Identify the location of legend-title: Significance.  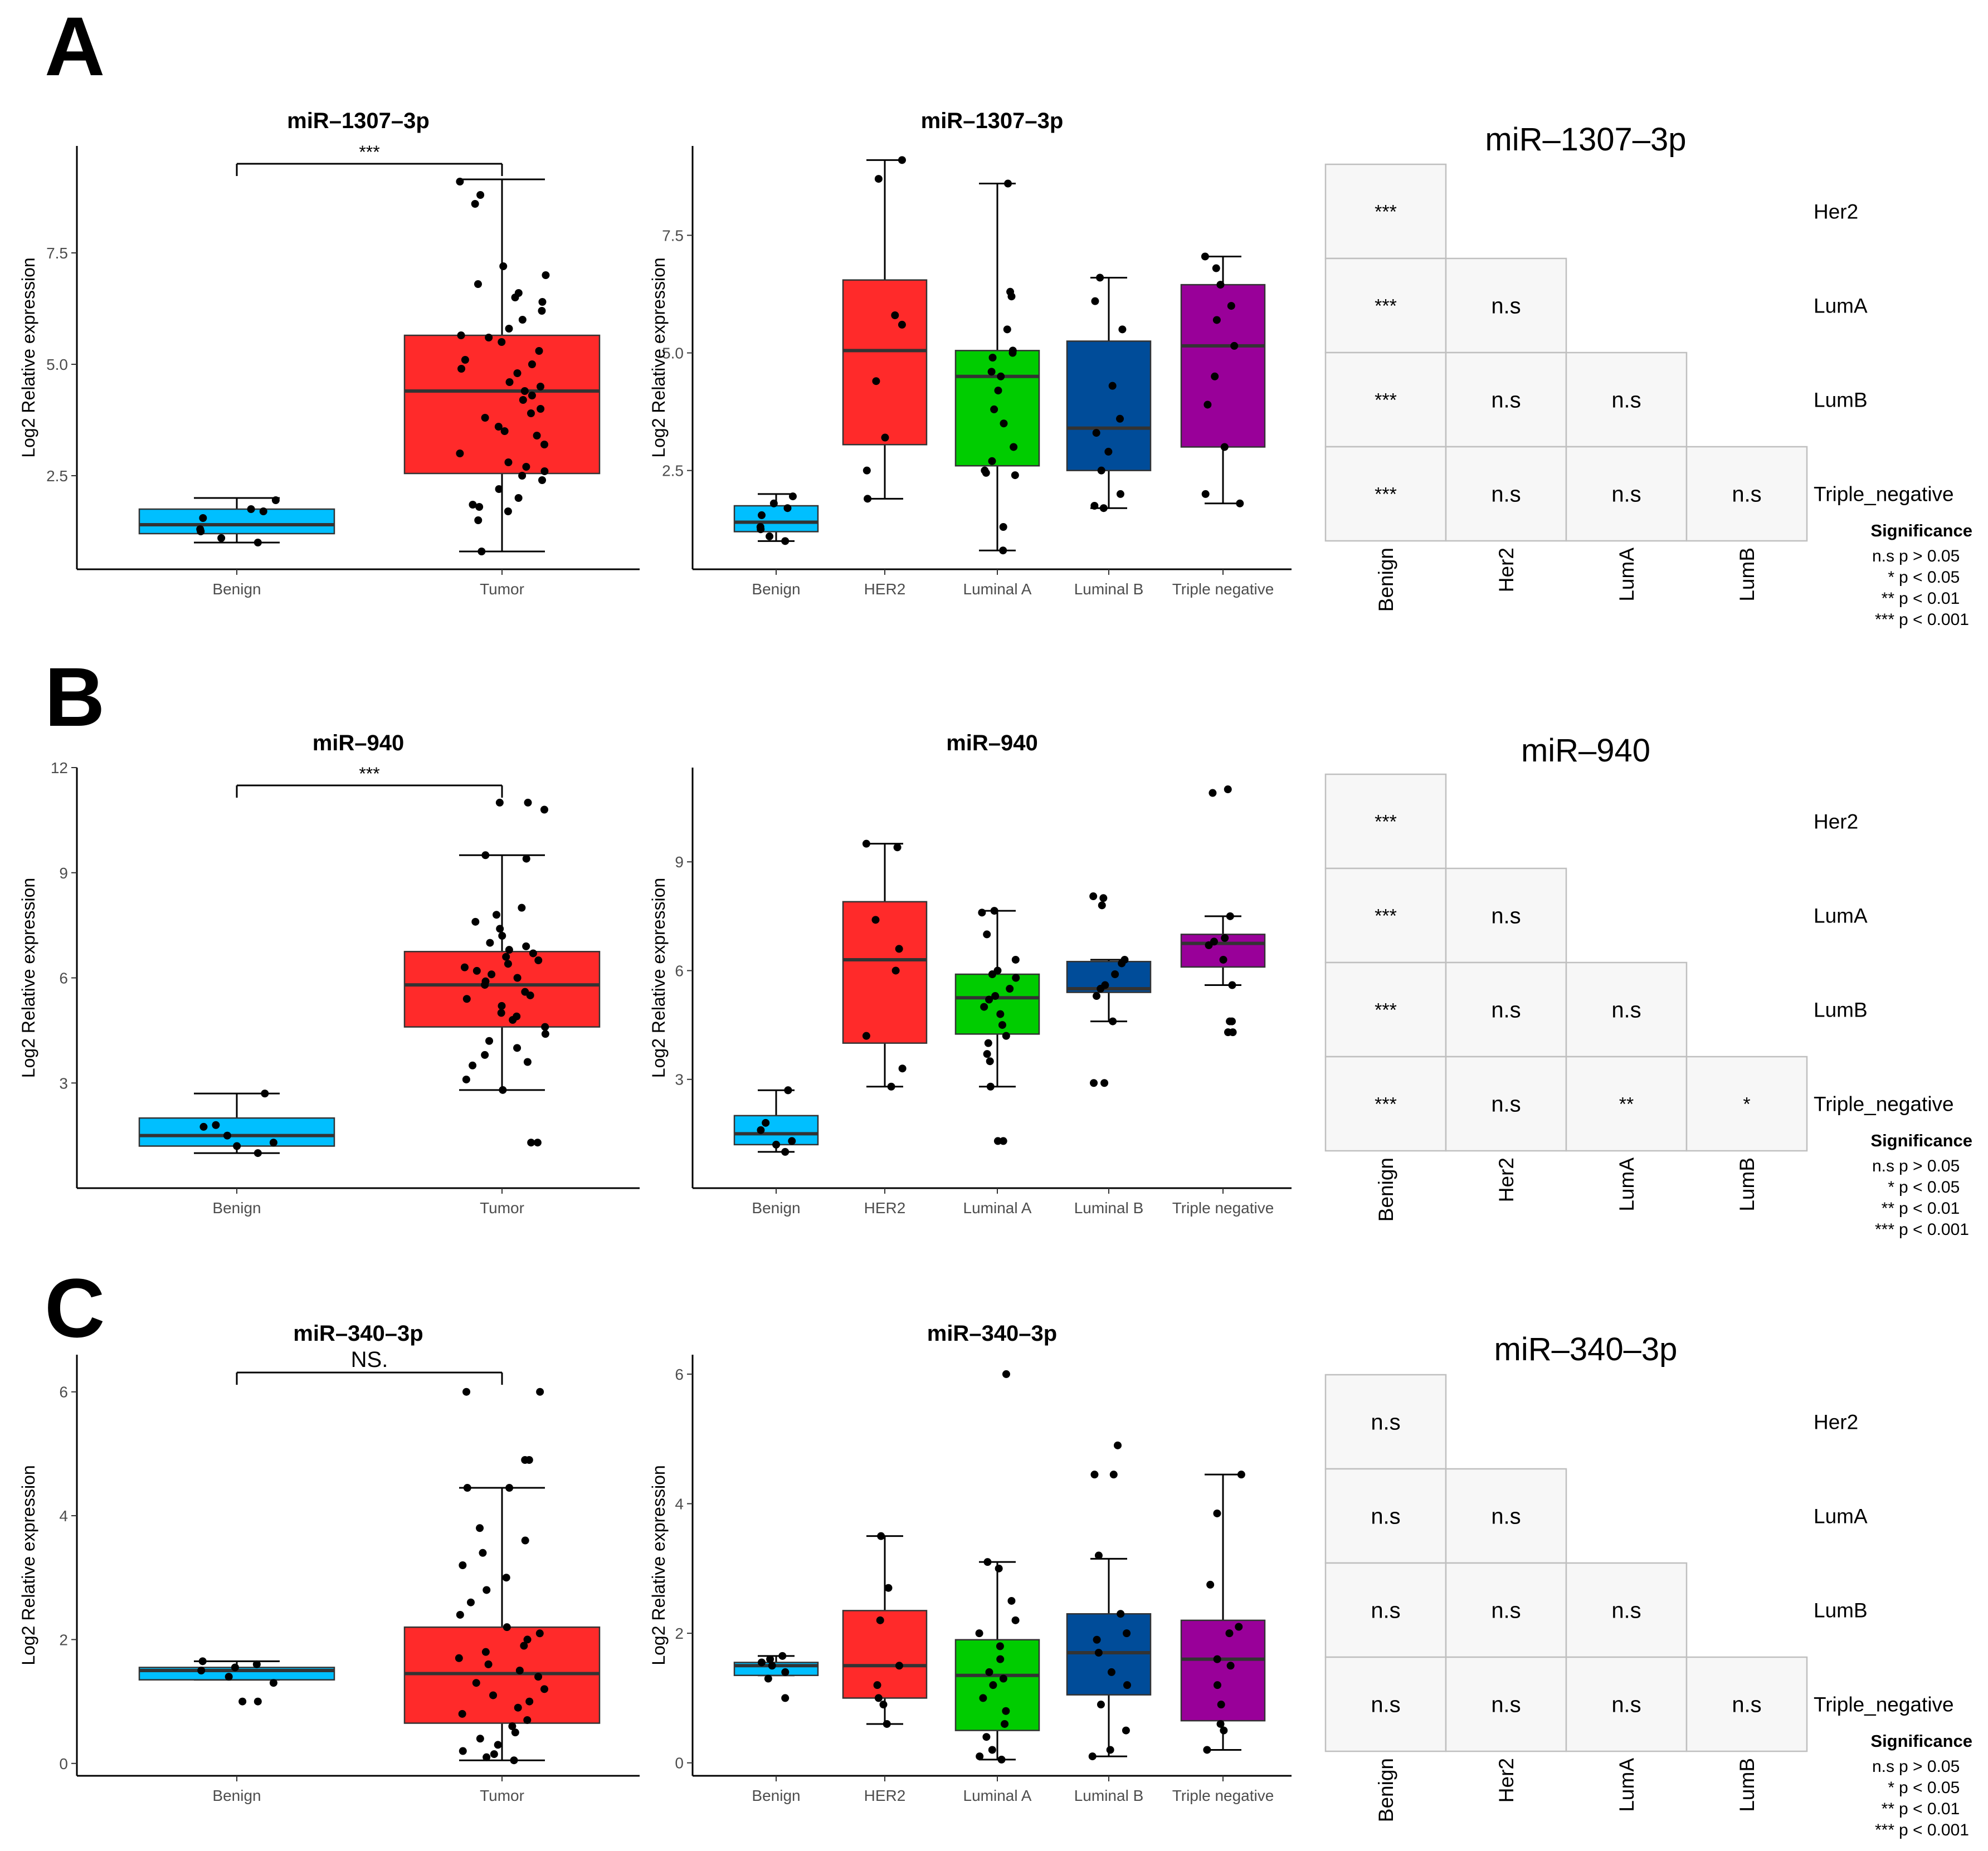
(1921, 530).